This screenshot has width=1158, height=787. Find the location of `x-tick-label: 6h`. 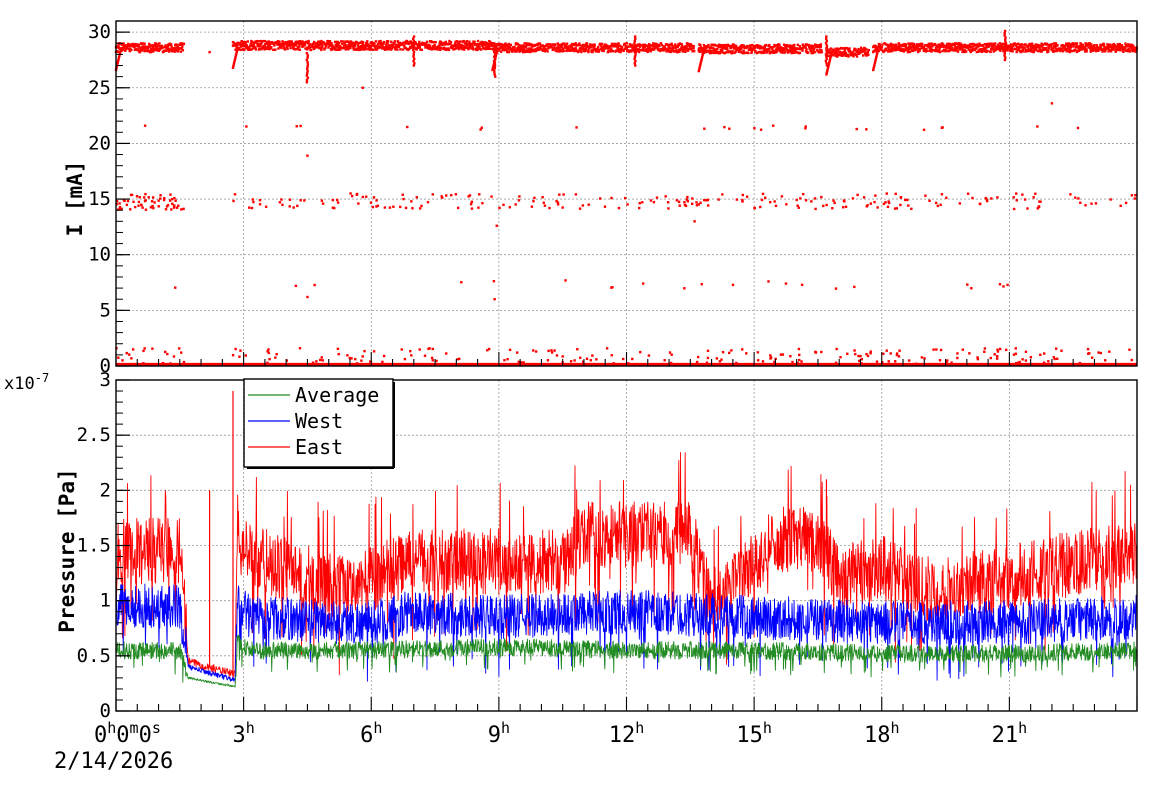

x-tick-label: 6h is located at coordinates (371, 733).